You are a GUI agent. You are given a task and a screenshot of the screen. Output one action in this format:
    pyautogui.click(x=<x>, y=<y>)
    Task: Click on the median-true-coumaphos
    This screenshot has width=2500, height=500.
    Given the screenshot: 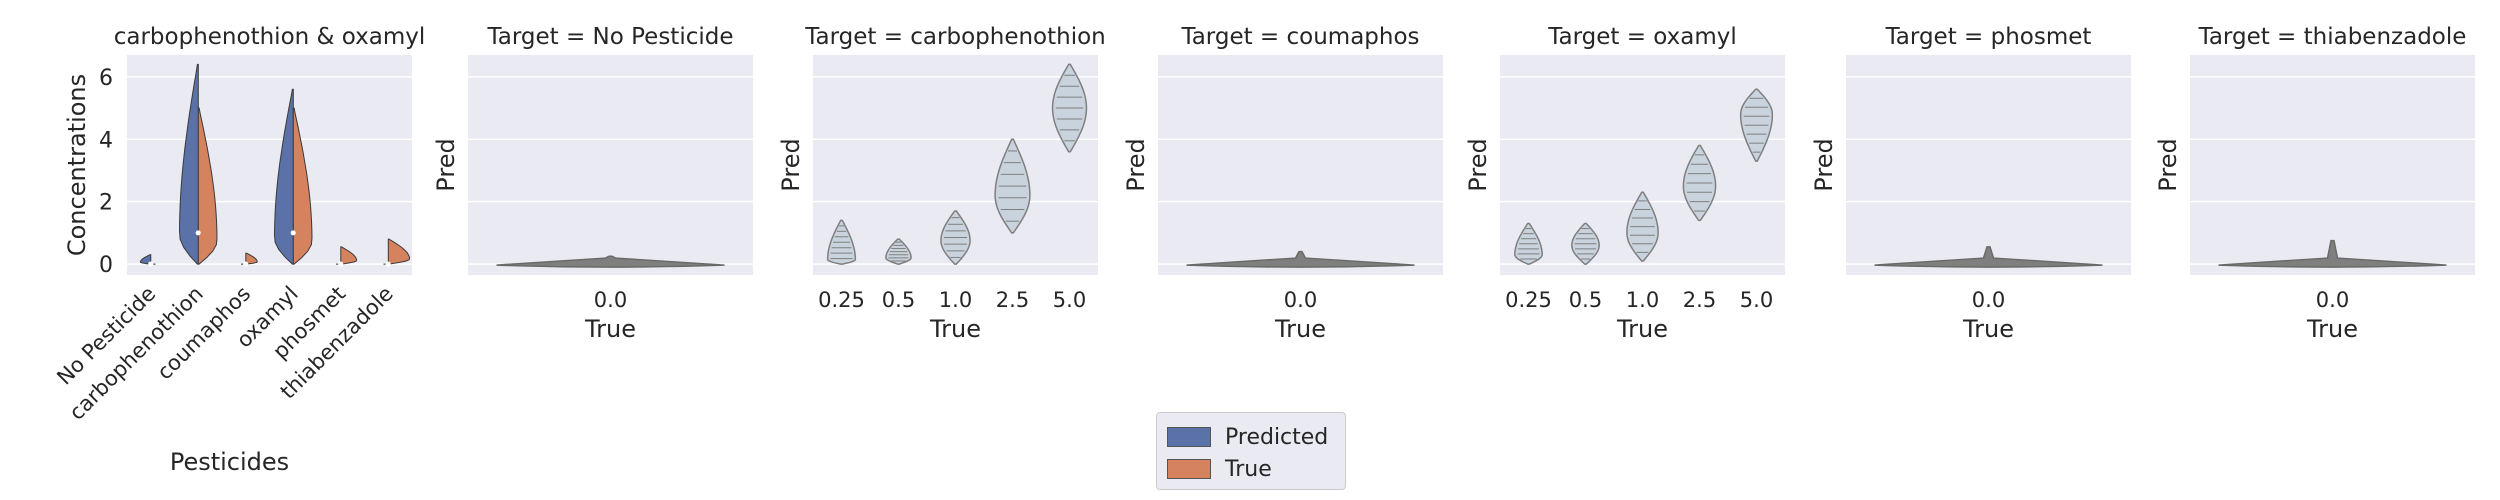 What is the action you would take?
    pyautogui.click(x=246, y=264)
    